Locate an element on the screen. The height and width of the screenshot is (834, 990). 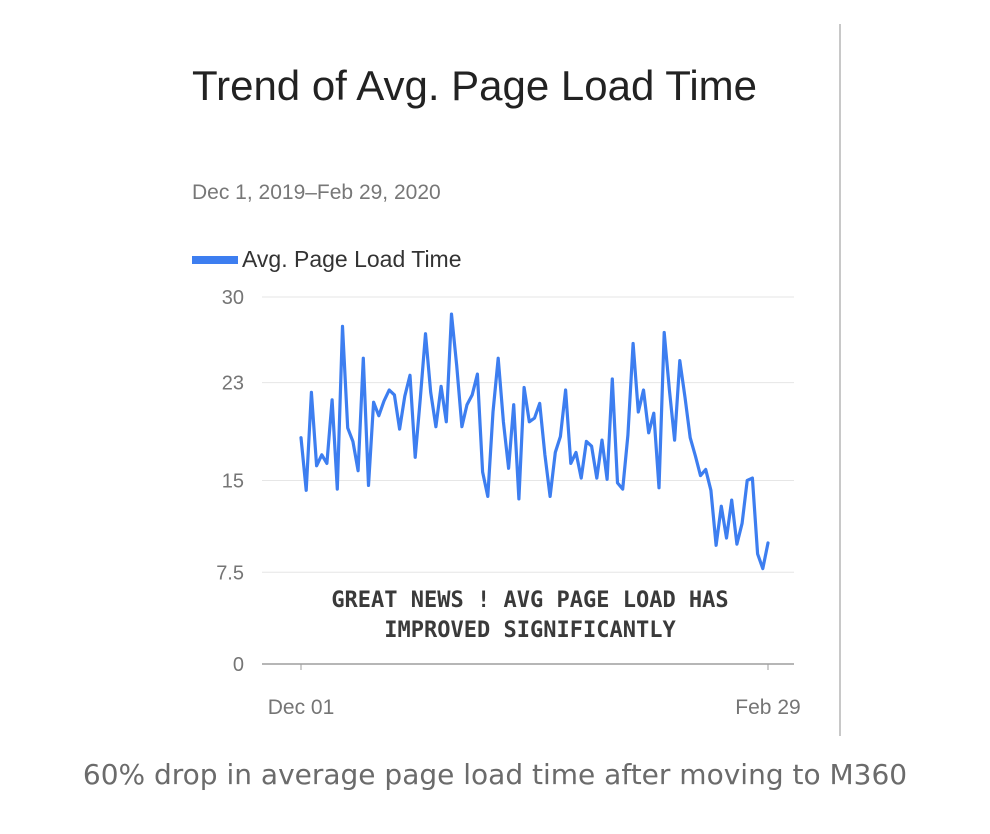
y-tick-label: 23 is located at coordinates (233, 384).